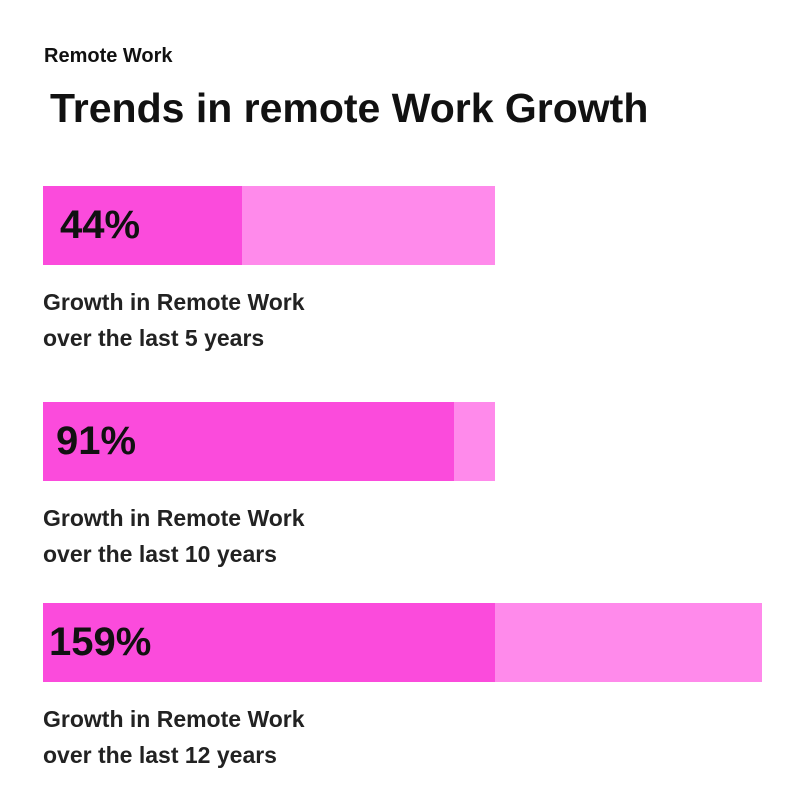  Describe the element at coordinates (100, 225) in the screenshot. I see `bar-value-5-years: 44%` at that location.